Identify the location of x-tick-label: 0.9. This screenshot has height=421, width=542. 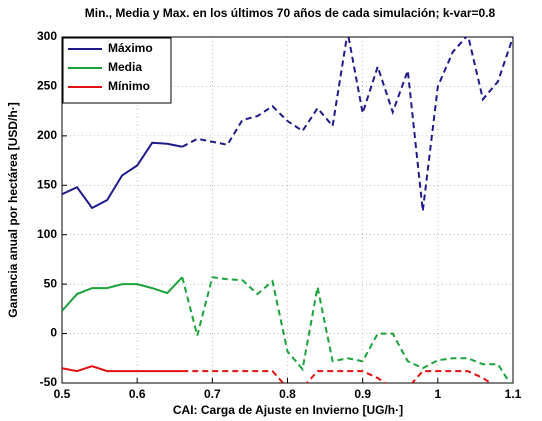
(362, 394).